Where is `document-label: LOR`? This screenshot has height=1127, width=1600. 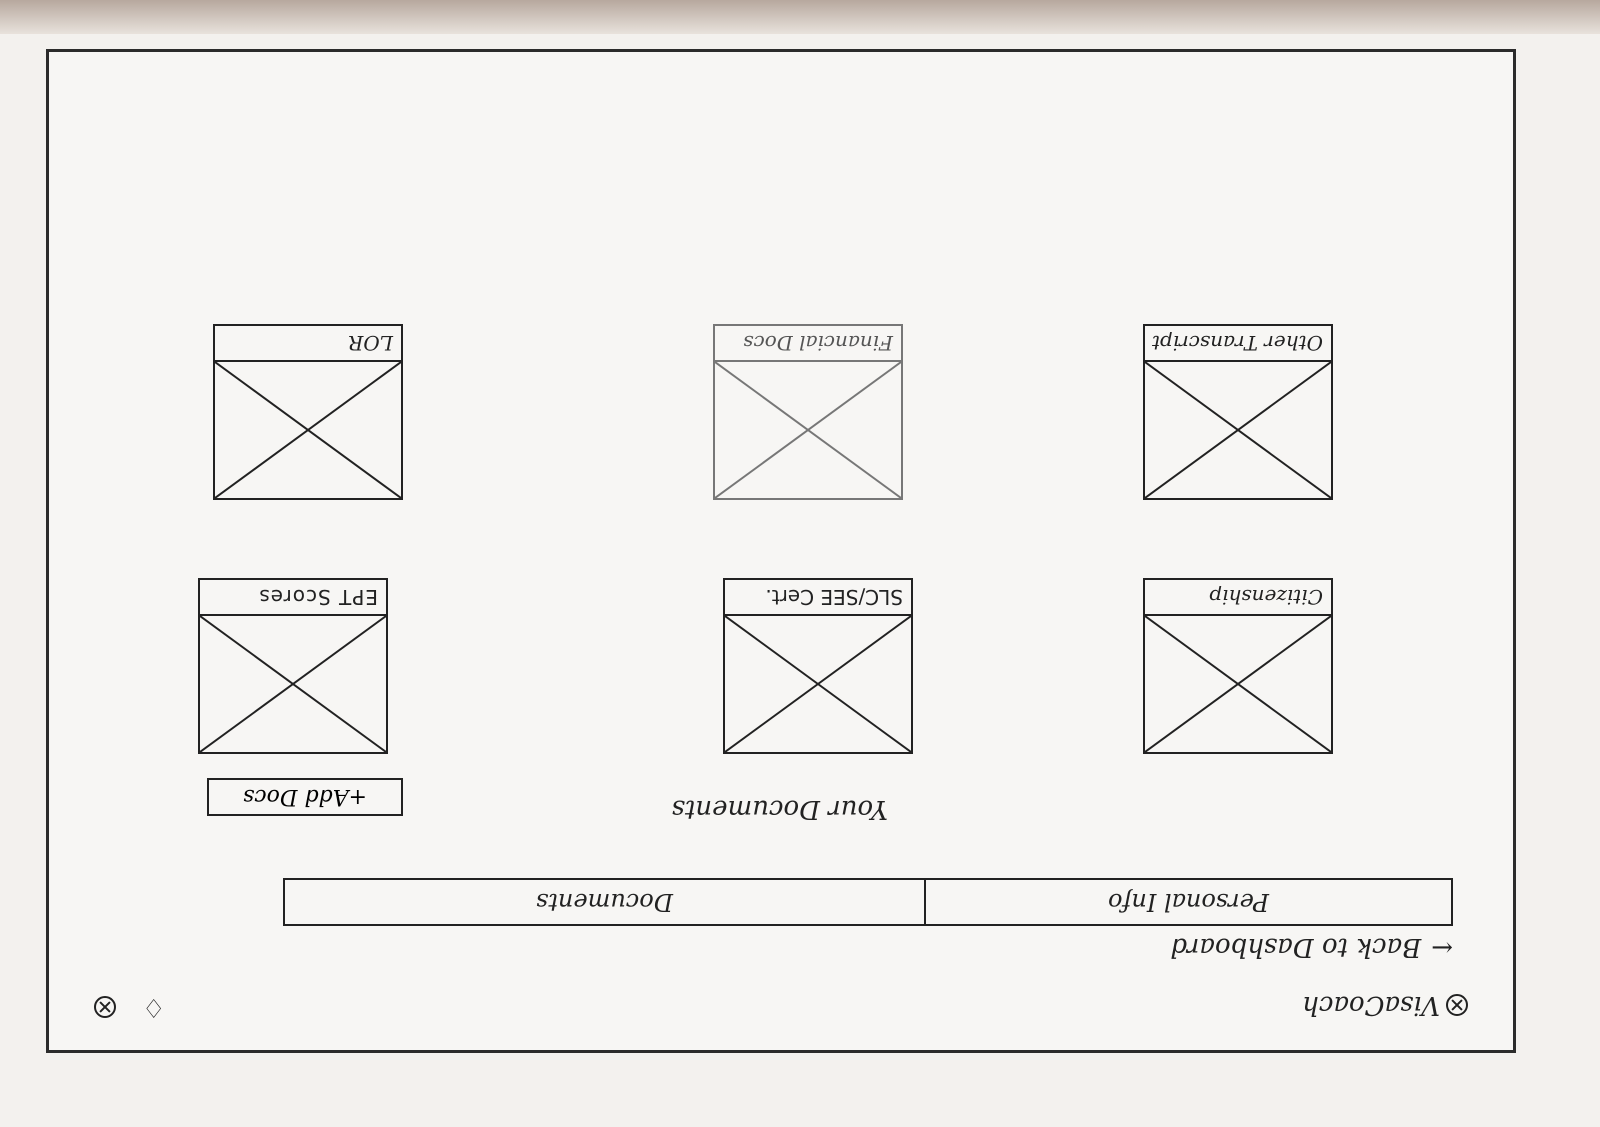 document-label: LOR is located at coordinates (308, 342).